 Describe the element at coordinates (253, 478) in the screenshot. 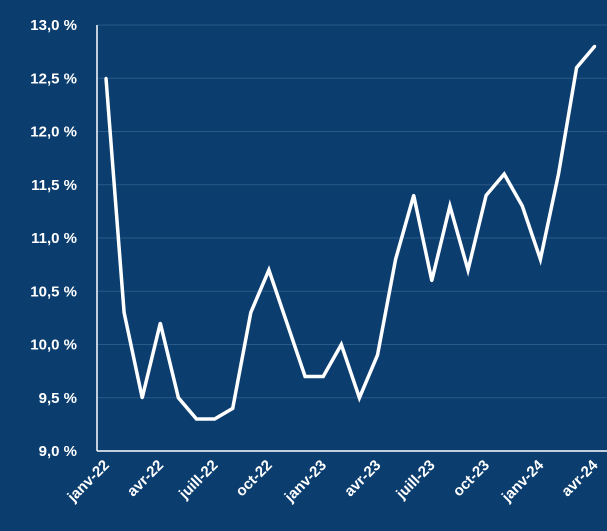

I see `x-tick-label: oct-22` at that location.